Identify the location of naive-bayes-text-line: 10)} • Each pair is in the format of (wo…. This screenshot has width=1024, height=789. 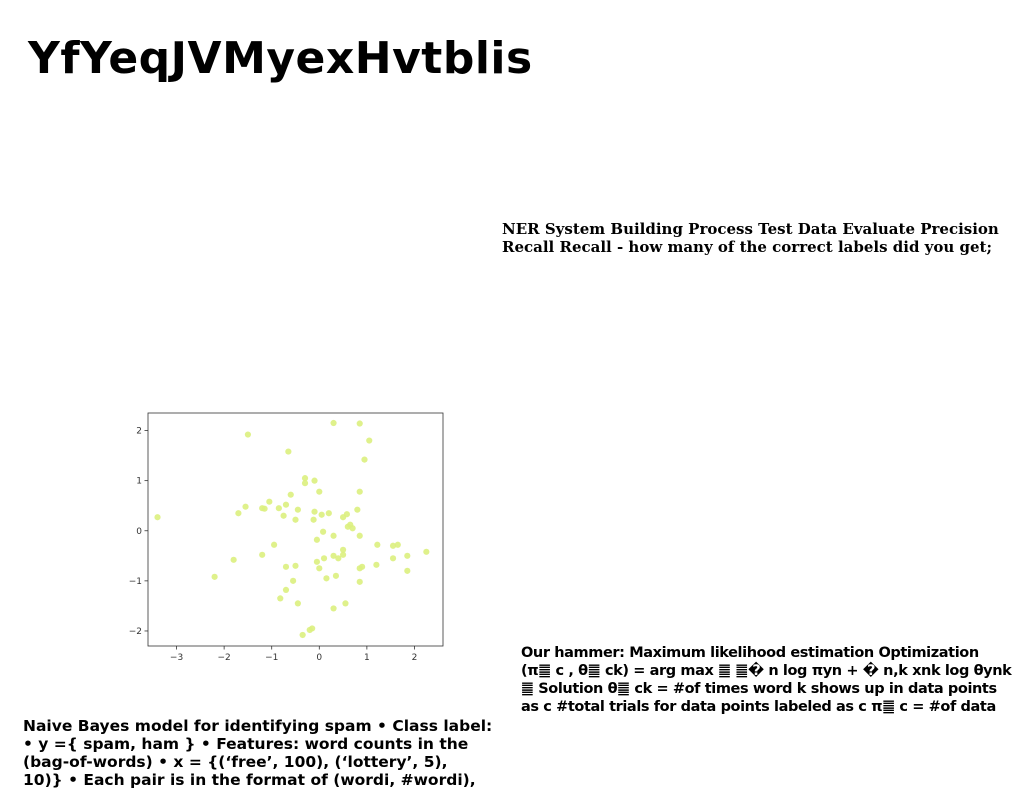
(249, 780).